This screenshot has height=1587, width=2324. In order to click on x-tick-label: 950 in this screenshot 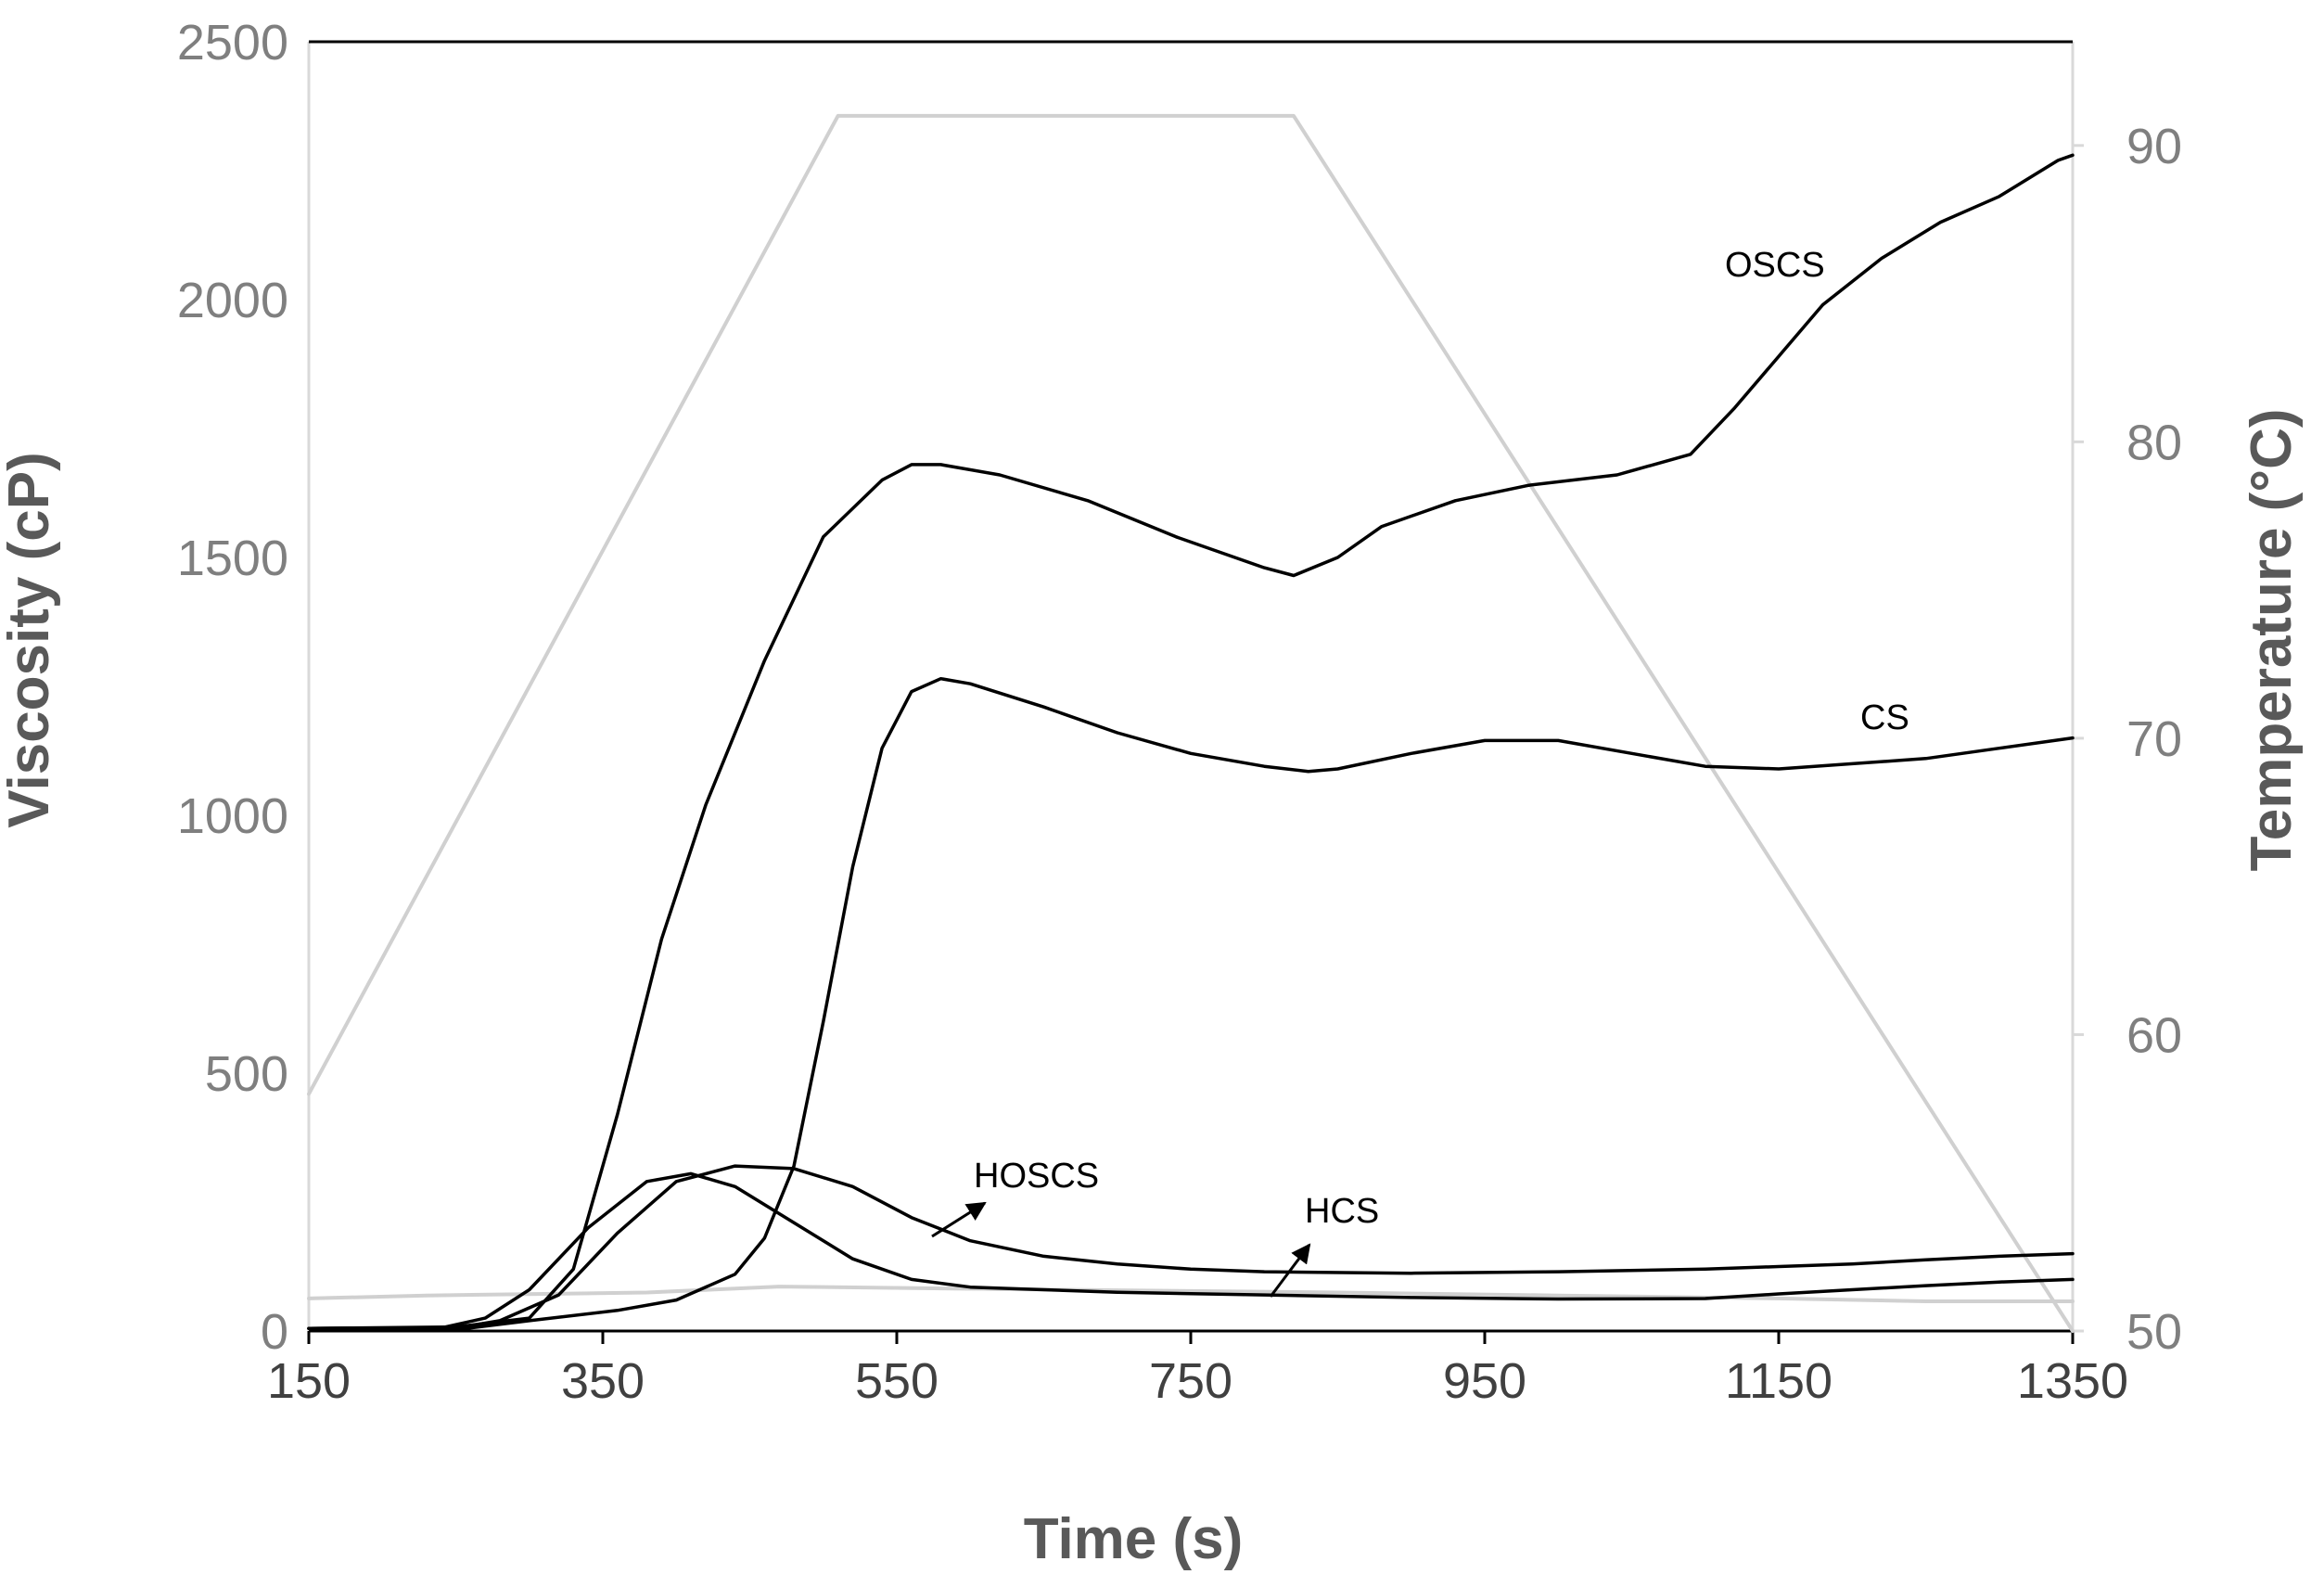, I will do `click(1485, 1381)`.